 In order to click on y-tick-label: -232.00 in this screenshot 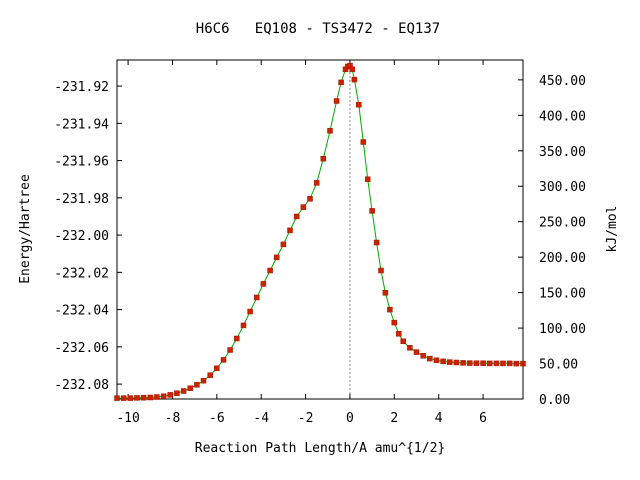, I will do `click(81, 236)`.